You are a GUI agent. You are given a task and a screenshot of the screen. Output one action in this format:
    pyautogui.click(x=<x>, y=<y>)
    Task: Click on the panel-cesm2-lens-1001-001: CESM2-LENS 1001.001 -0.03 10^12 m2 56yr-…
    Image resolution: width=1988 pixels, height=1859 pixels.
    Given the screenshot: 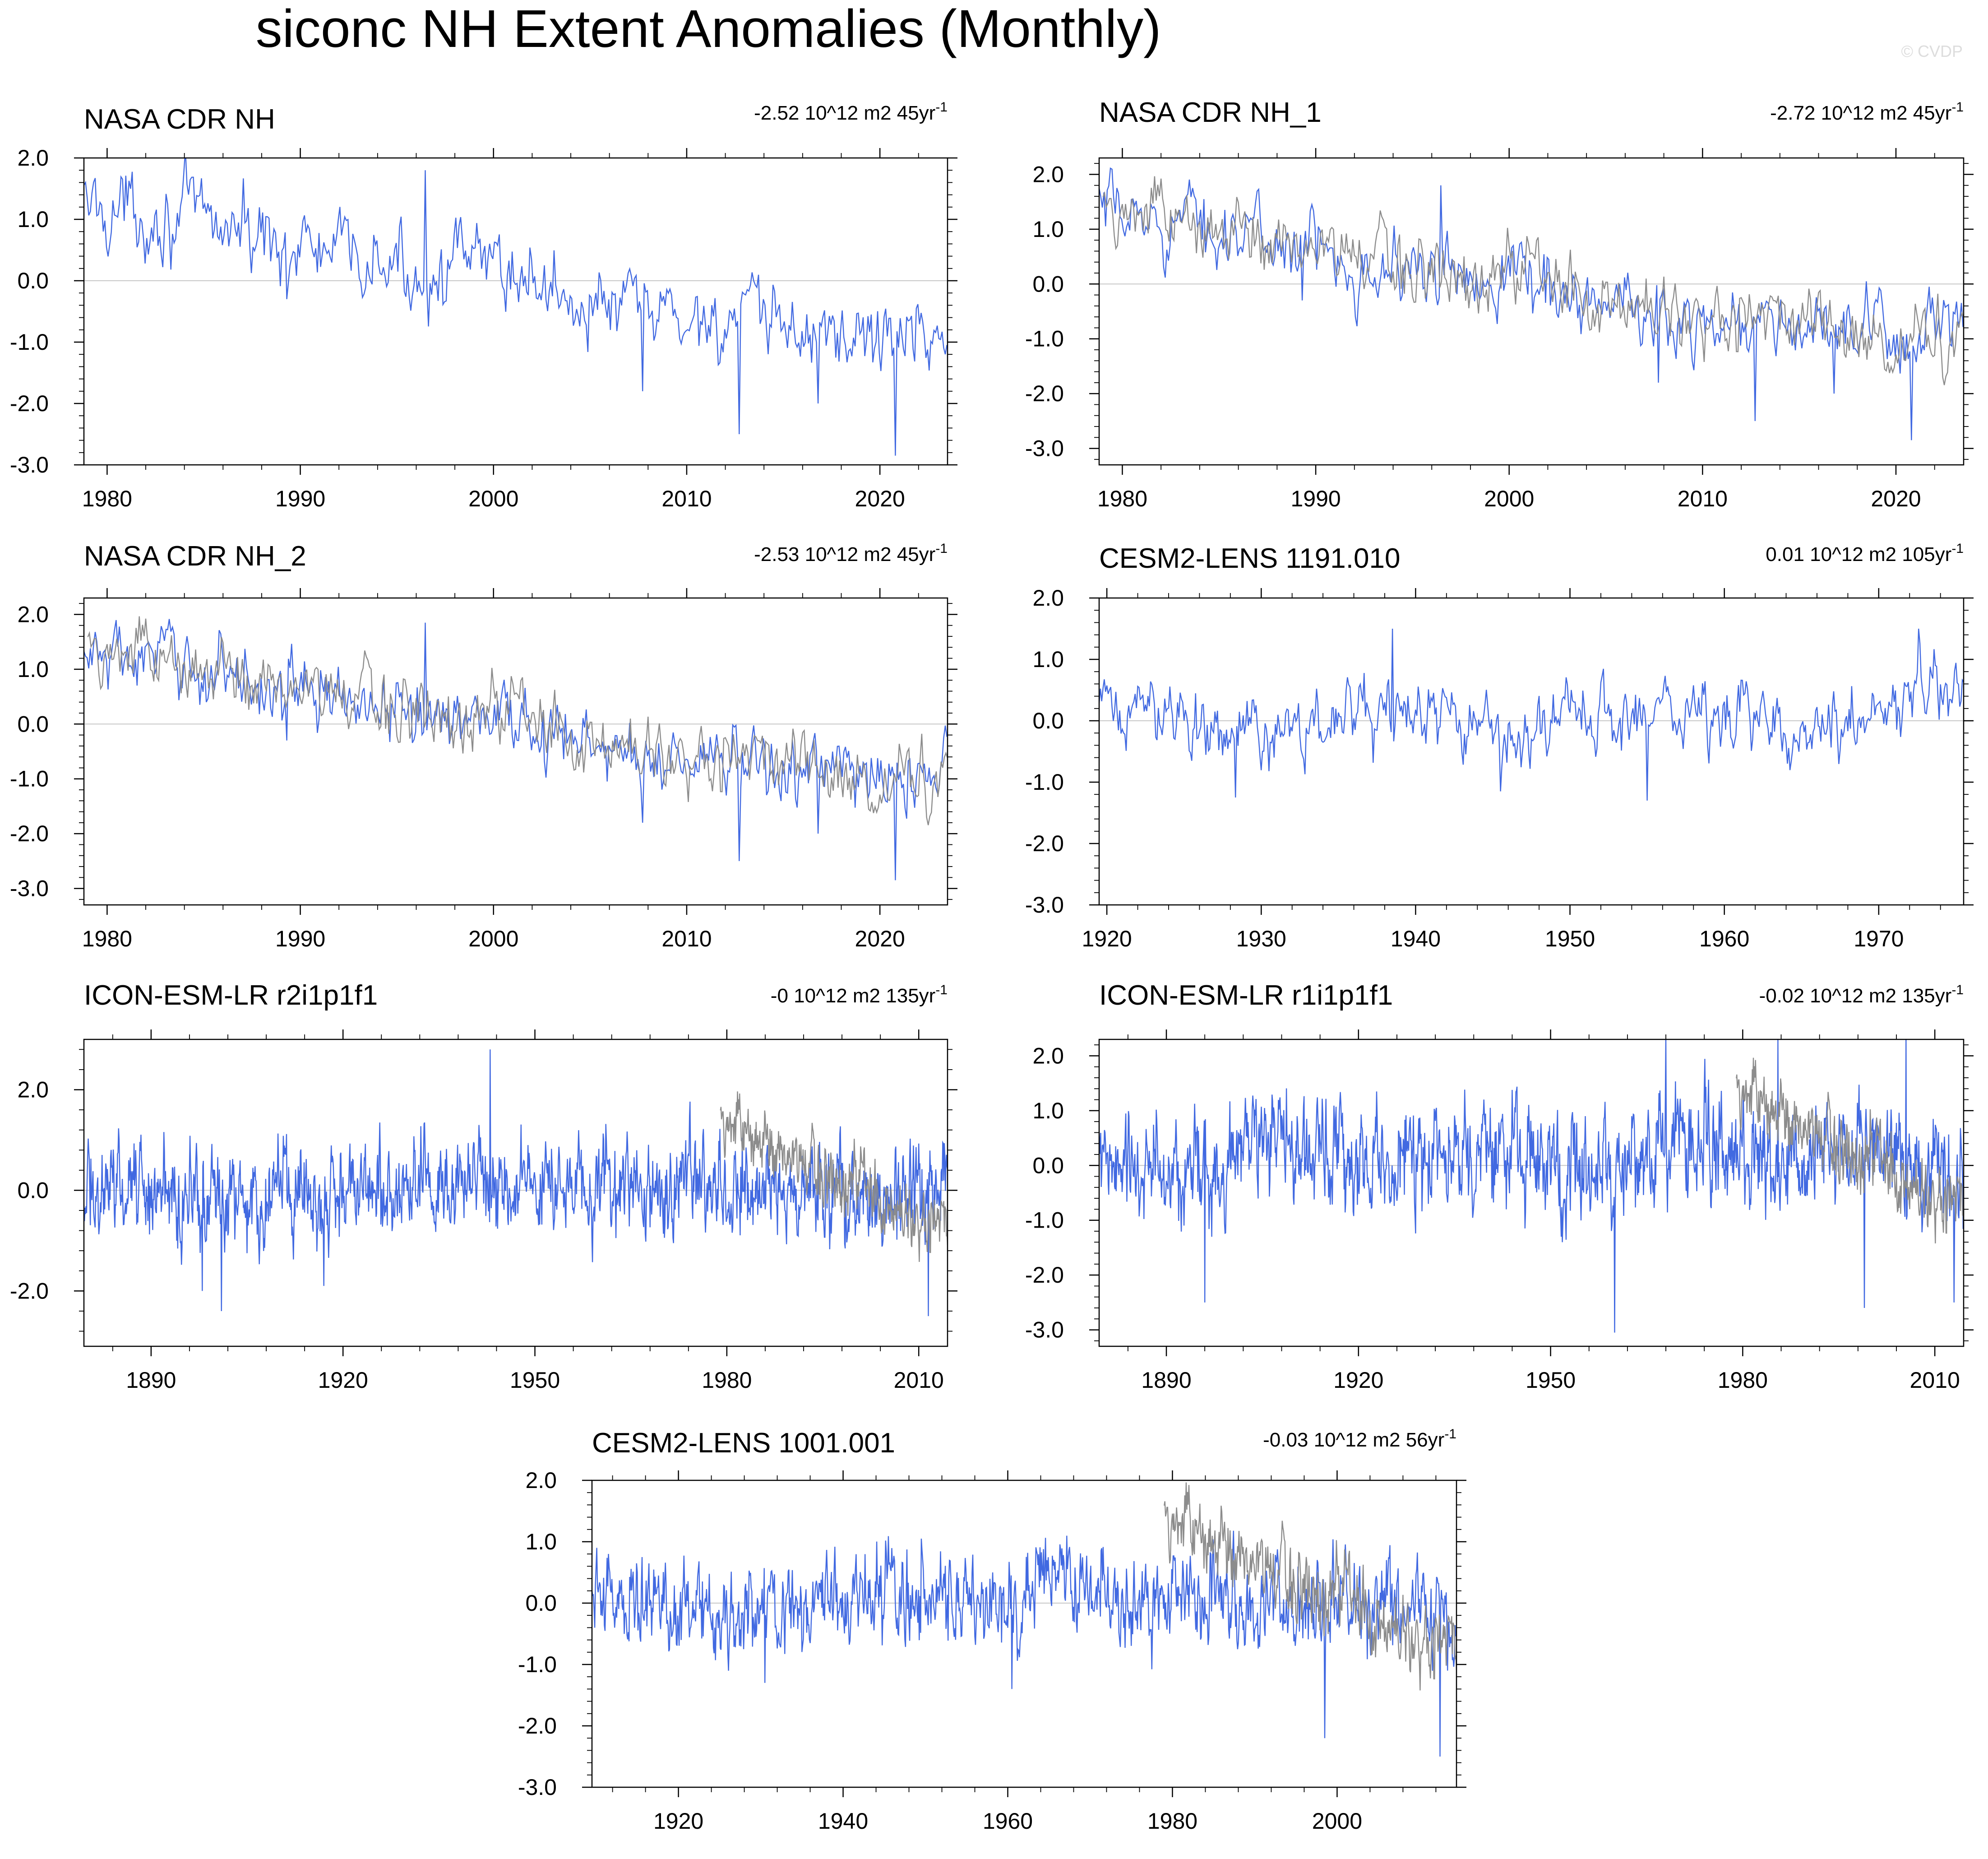 What is the action you would take?
    pyautogui.click(x=992, y=1630)
    